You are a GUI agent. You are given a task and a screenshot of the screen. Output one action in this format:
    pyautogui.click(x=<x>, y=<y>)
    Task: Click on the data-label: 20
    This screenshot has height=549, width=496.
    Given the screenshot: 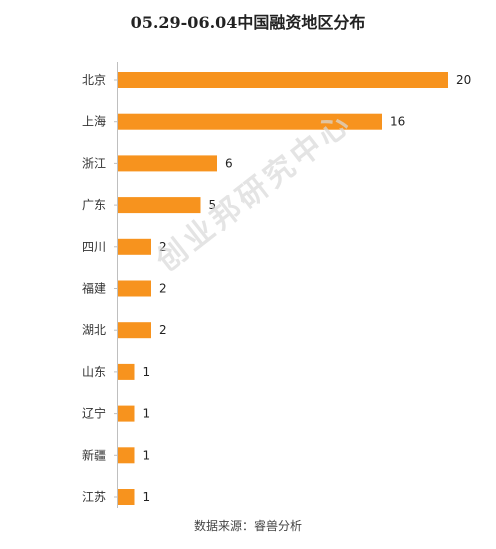 What is the action you would take?
    pyautogui.click(x=463, y=80)
    